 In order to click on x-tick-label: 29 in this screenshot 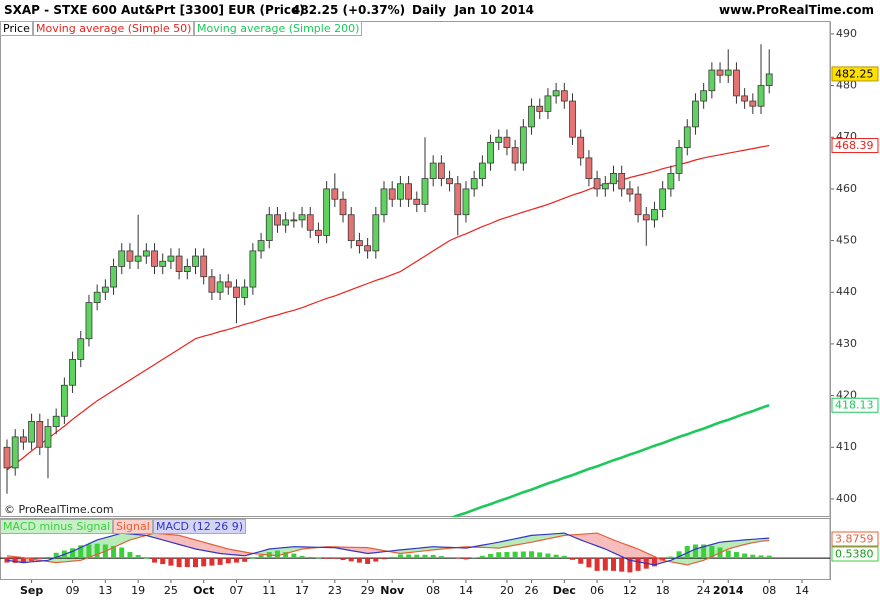, I will do `click(368, 590)`.